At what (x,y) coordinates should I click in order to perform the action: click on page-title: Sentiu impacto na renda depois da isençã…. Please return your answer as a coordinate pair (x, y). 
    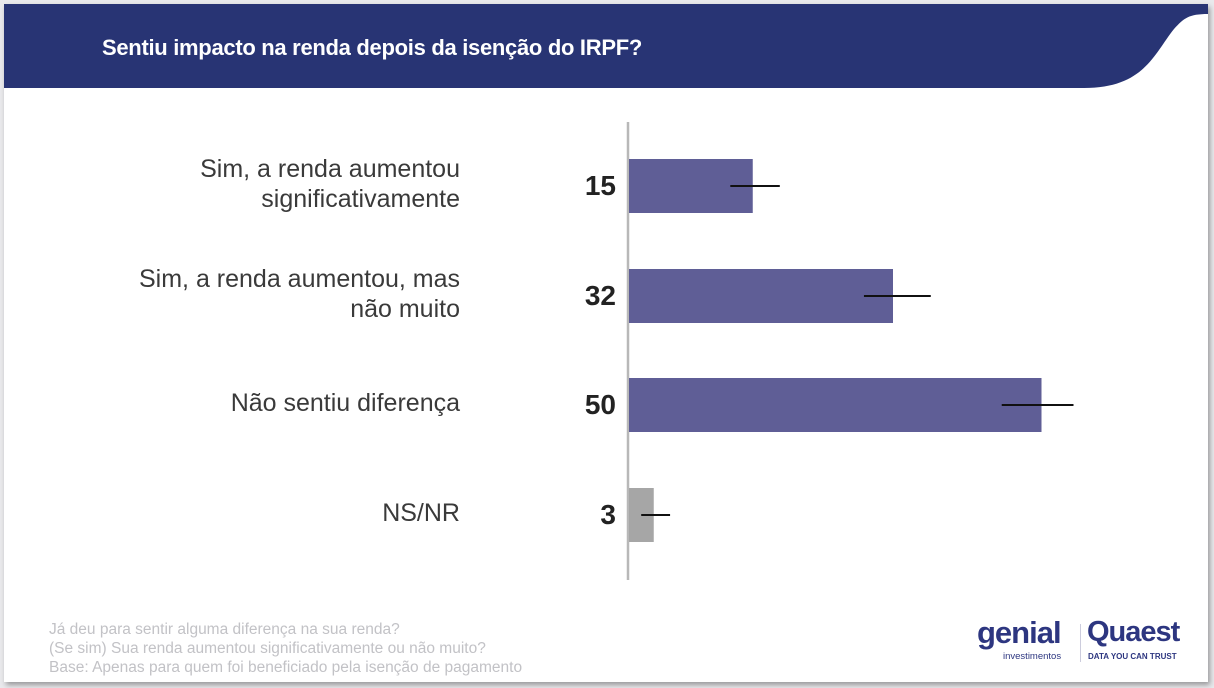
    Looking at the image, I should click on (372, 47).